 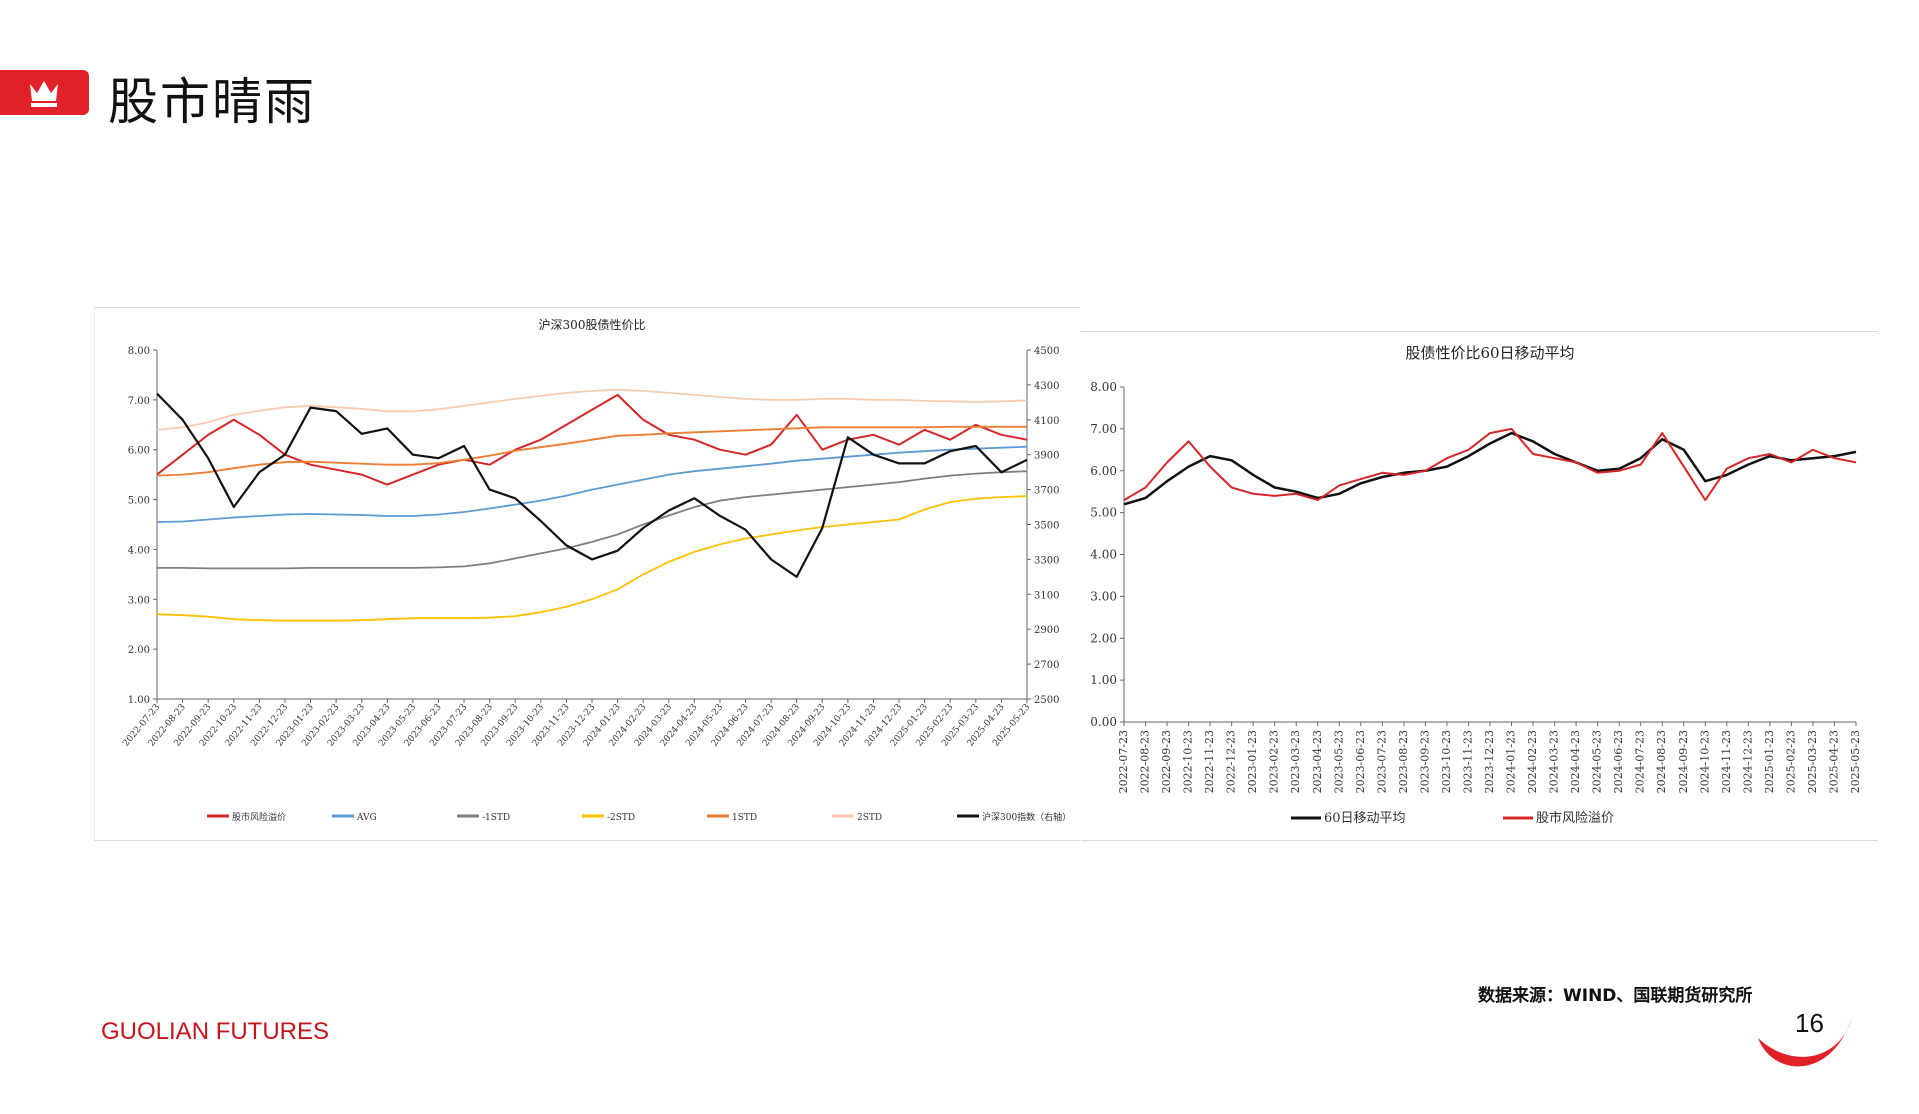 What do you see at coordinates (1046, 456) in the screenshot?
I see `y2-tick-label: 3900` at bounding box center [1046, 456].